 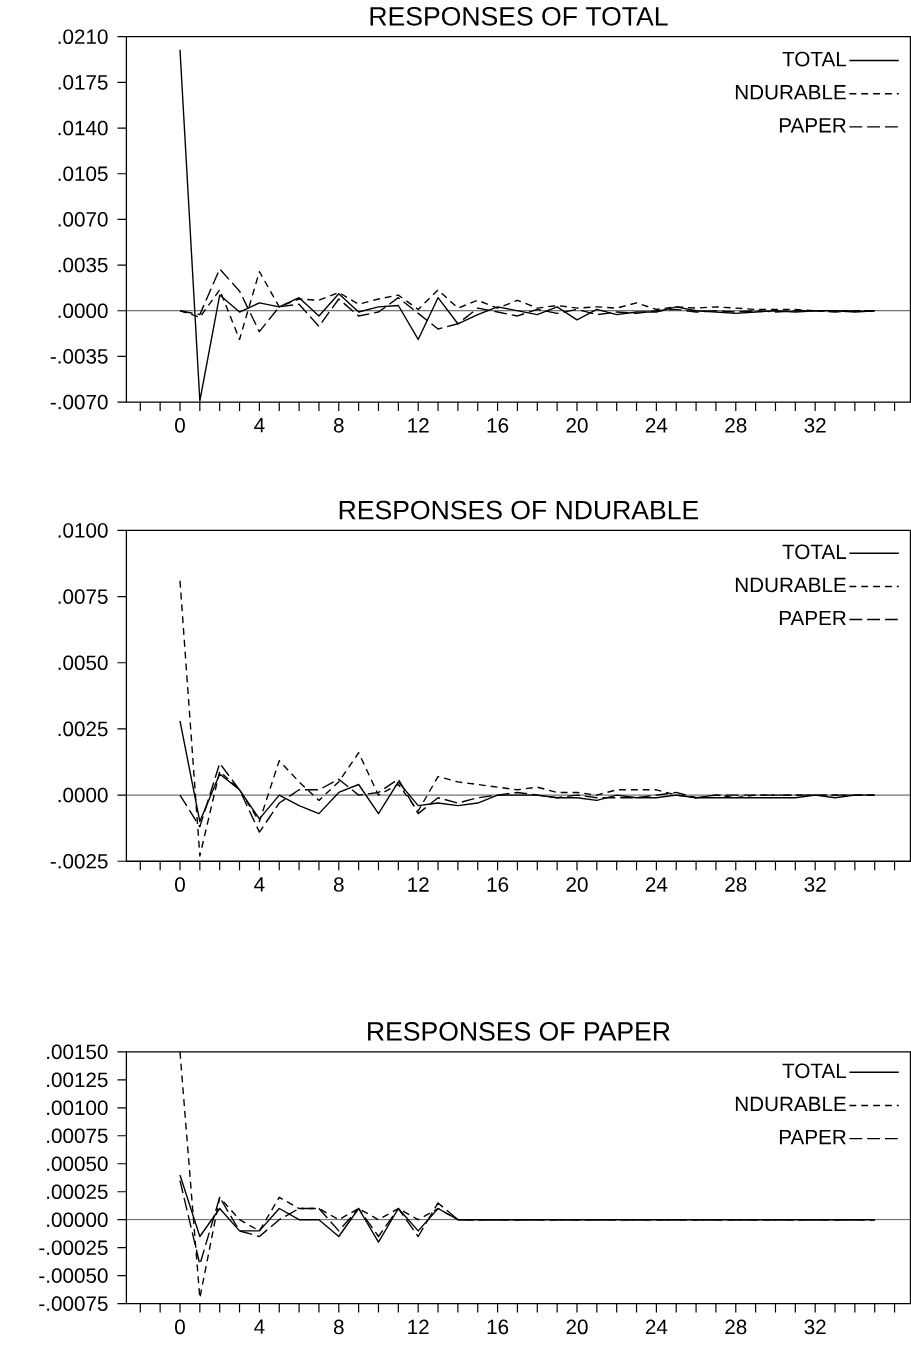 What do you see at coordinates (73, 1303) in the screenshot?
I see `y-tick-label: -.00075` at bounding box center [73, 1303].